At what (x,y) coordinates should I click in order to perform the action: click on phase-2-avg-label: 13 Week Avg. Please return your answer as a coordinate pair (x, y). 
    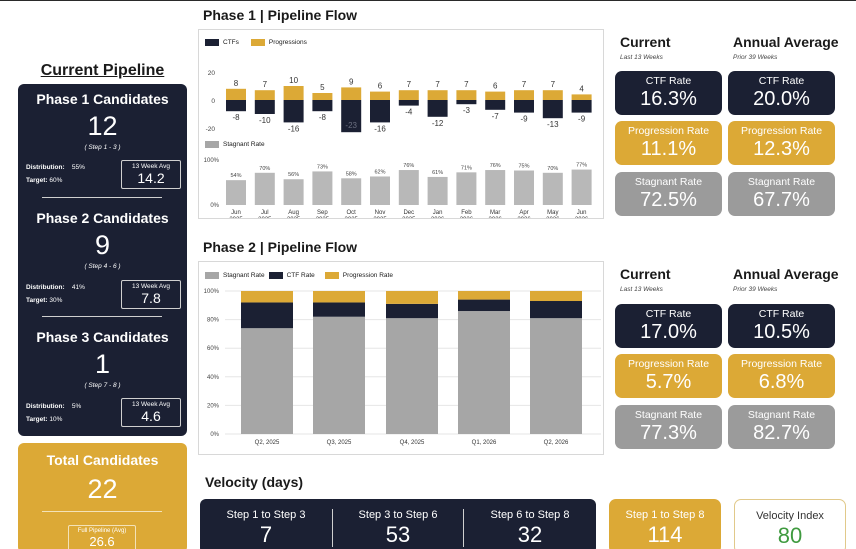
    Looking at the image, I should click on (151, 286).